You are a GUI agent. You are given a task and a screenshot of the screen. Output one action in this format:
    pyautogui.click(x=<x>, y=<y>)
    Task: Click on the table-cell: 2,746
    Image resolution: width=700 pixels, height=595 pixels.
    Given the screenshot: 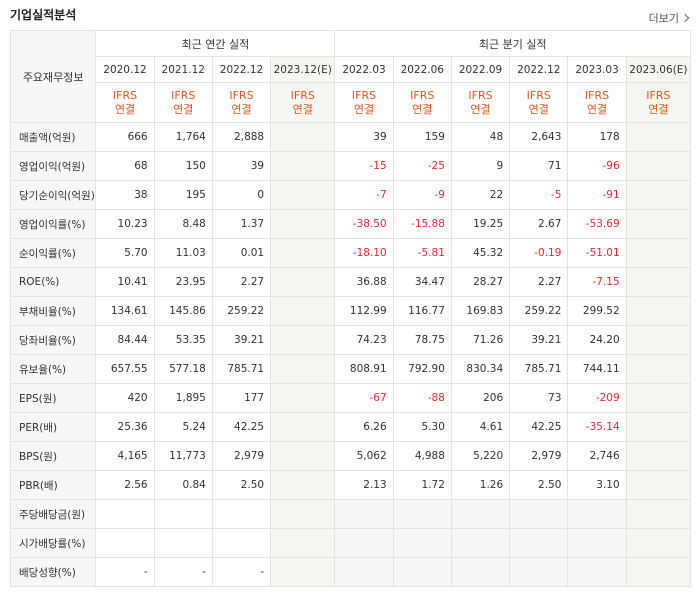 What is the action you would take?
    pyautogui.click(x=597, y=456)
    